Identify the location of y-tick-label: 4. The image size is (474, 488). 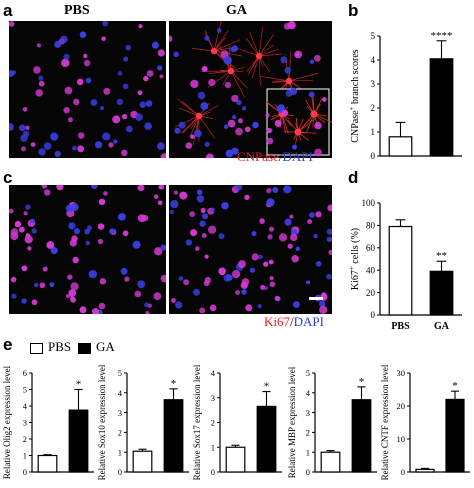
(25, 406).